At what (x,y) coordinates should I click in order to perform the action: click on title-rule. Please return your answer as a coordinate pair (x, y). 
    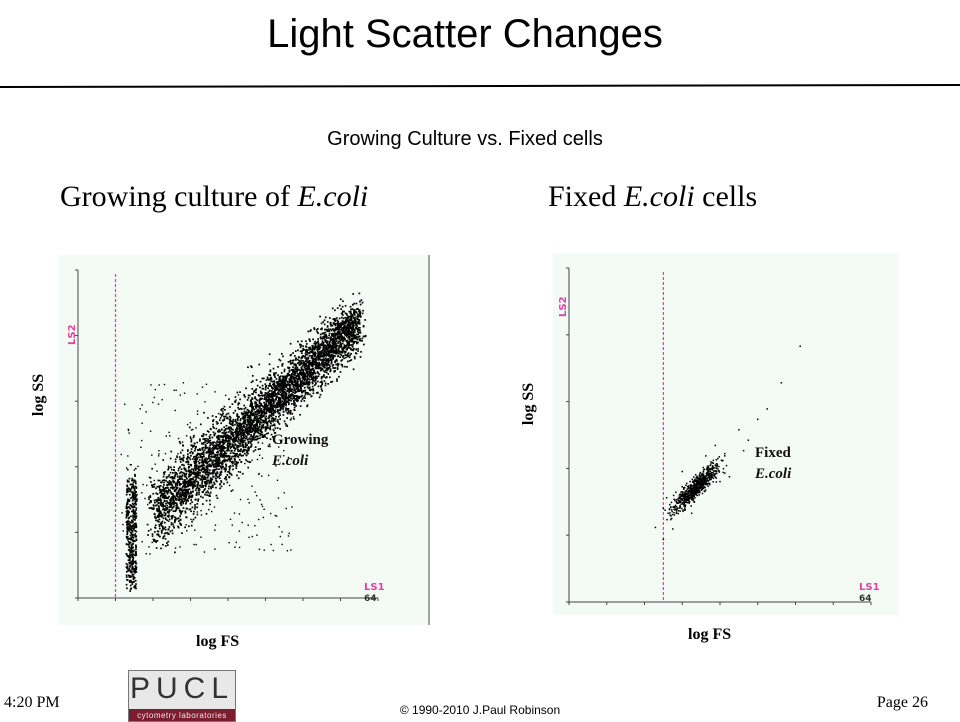
    Looking at the image, I should click on (480, 86).